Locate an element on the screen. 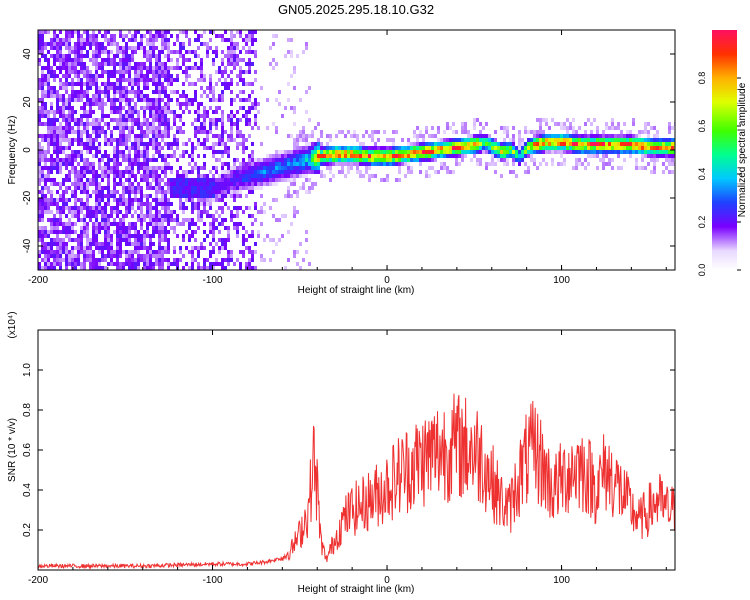 The width and height of the screenshot is (750, 600). colorbar-tick-label: 0.2 is located at coordinates (702, 222).